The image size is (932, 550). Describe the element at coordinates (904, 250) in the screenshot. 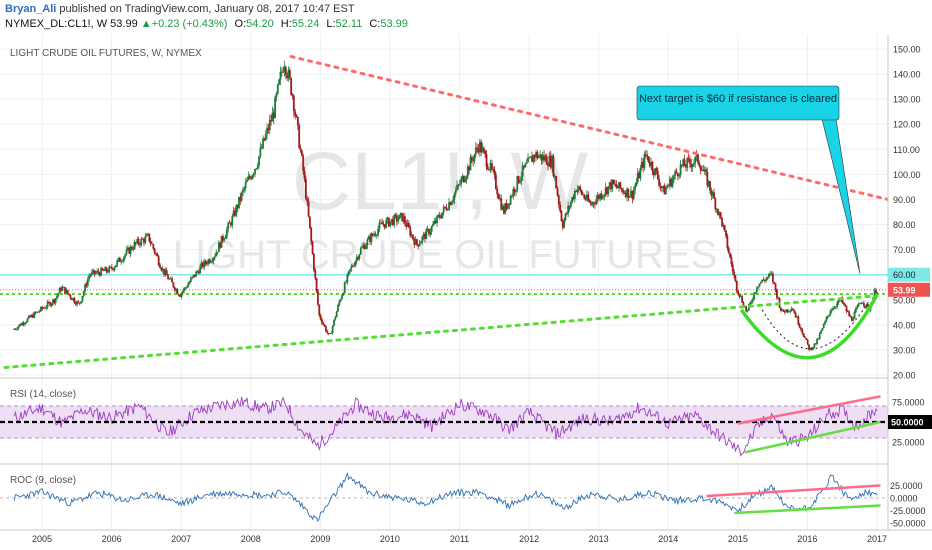

I see `price-tick-label: 70.00` at that location.